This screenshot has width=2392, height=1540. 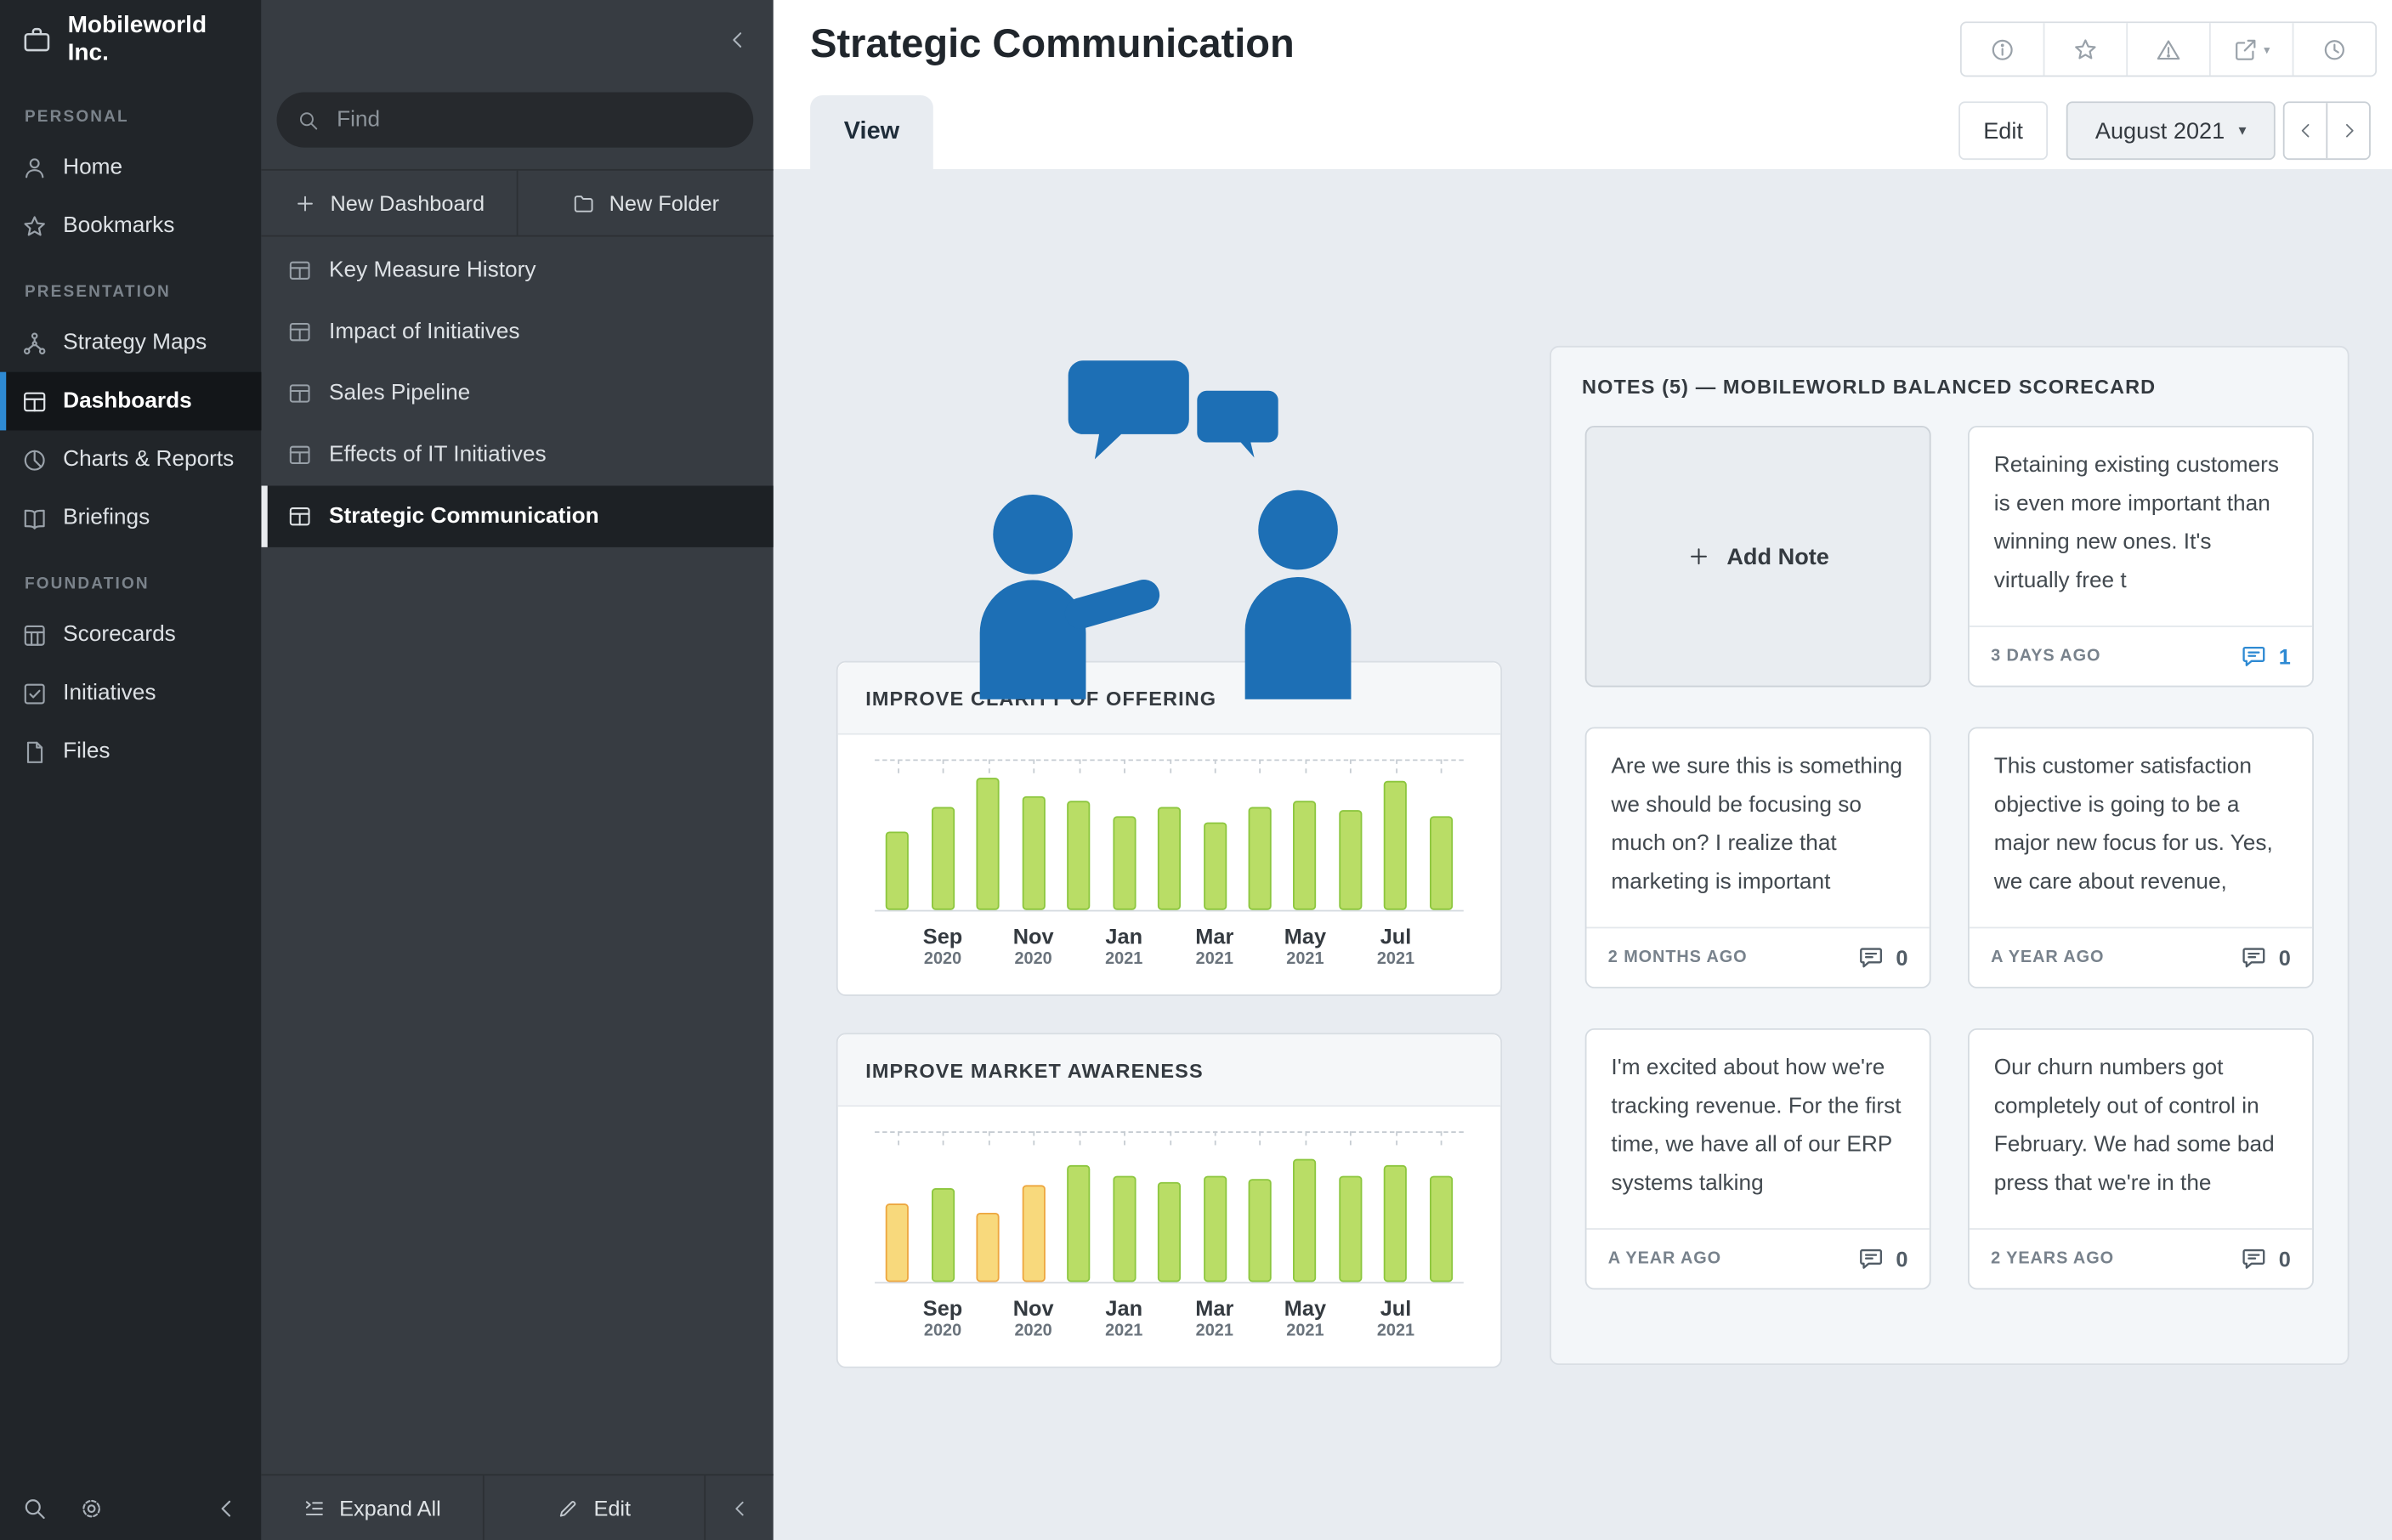 I want to click on edit-list-label: Edit, so click(x=613, y=1507).